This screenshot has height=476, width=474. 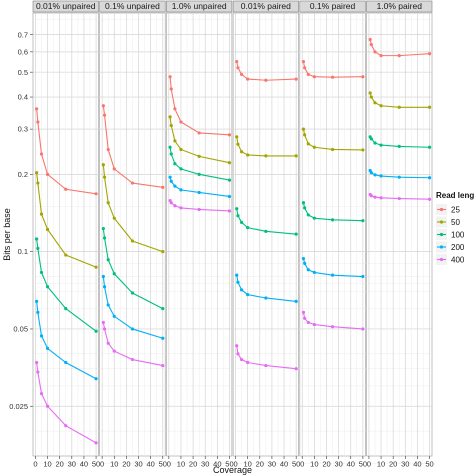 What do you see at coordinates (23, 97) in the screenshot?
I see `y-tick-label: 0.4` at bounding box center [23, 97].